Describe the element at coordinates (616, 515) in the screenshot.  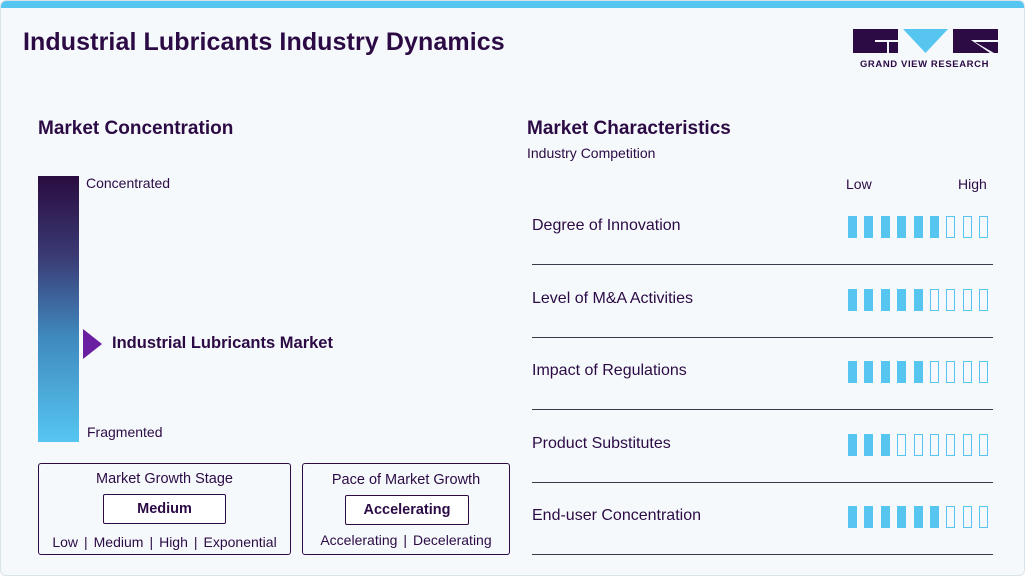
I see `characteristic-label: End-user Concentration` at that location.